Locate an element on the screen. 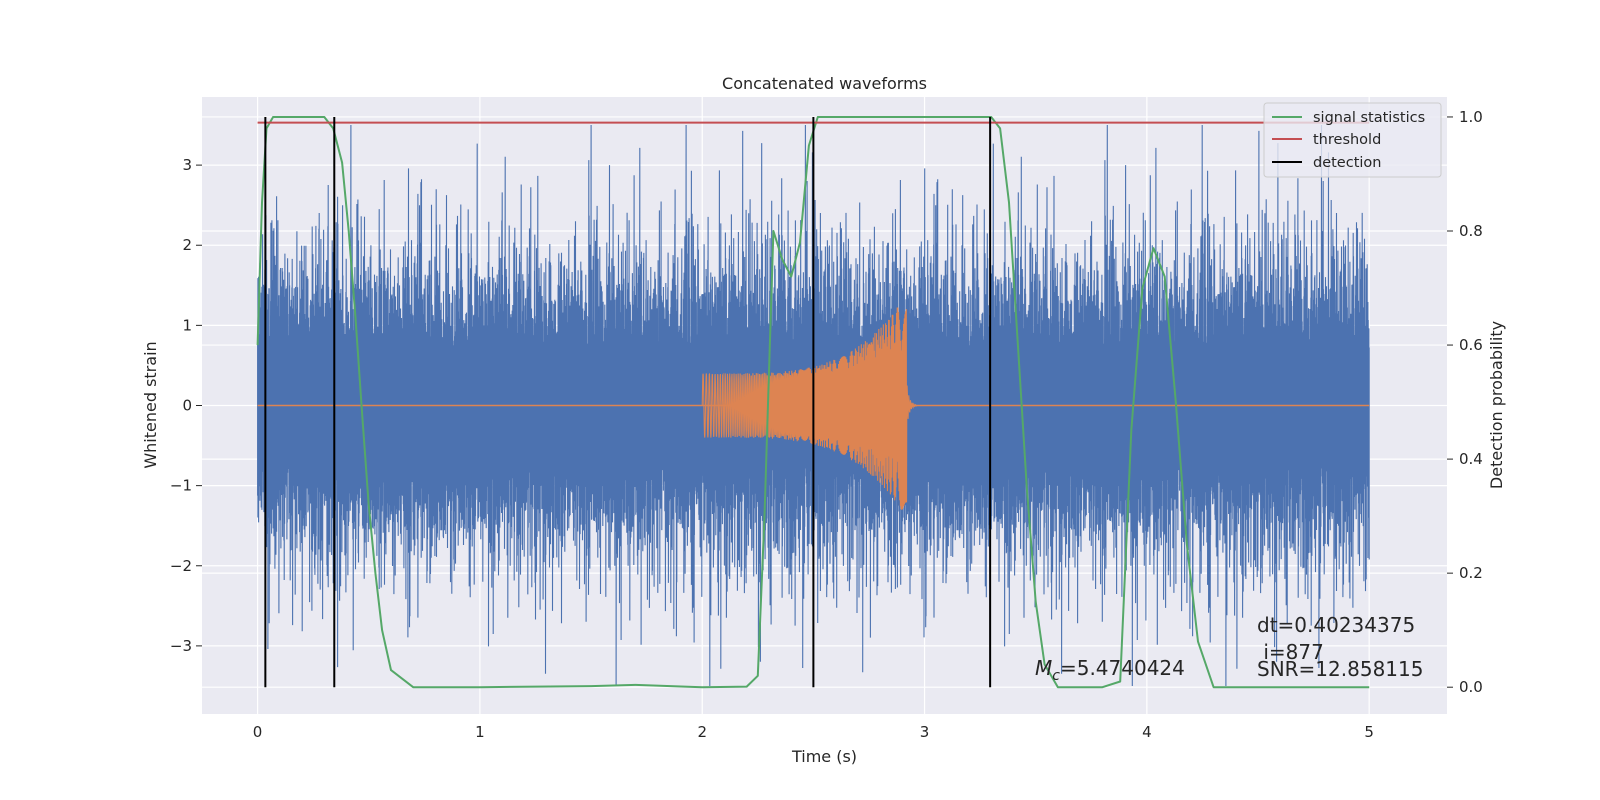 This screenshot has width=1600, height=800. annotation-mc-subscript: c is located at coordinates (1056, 676).